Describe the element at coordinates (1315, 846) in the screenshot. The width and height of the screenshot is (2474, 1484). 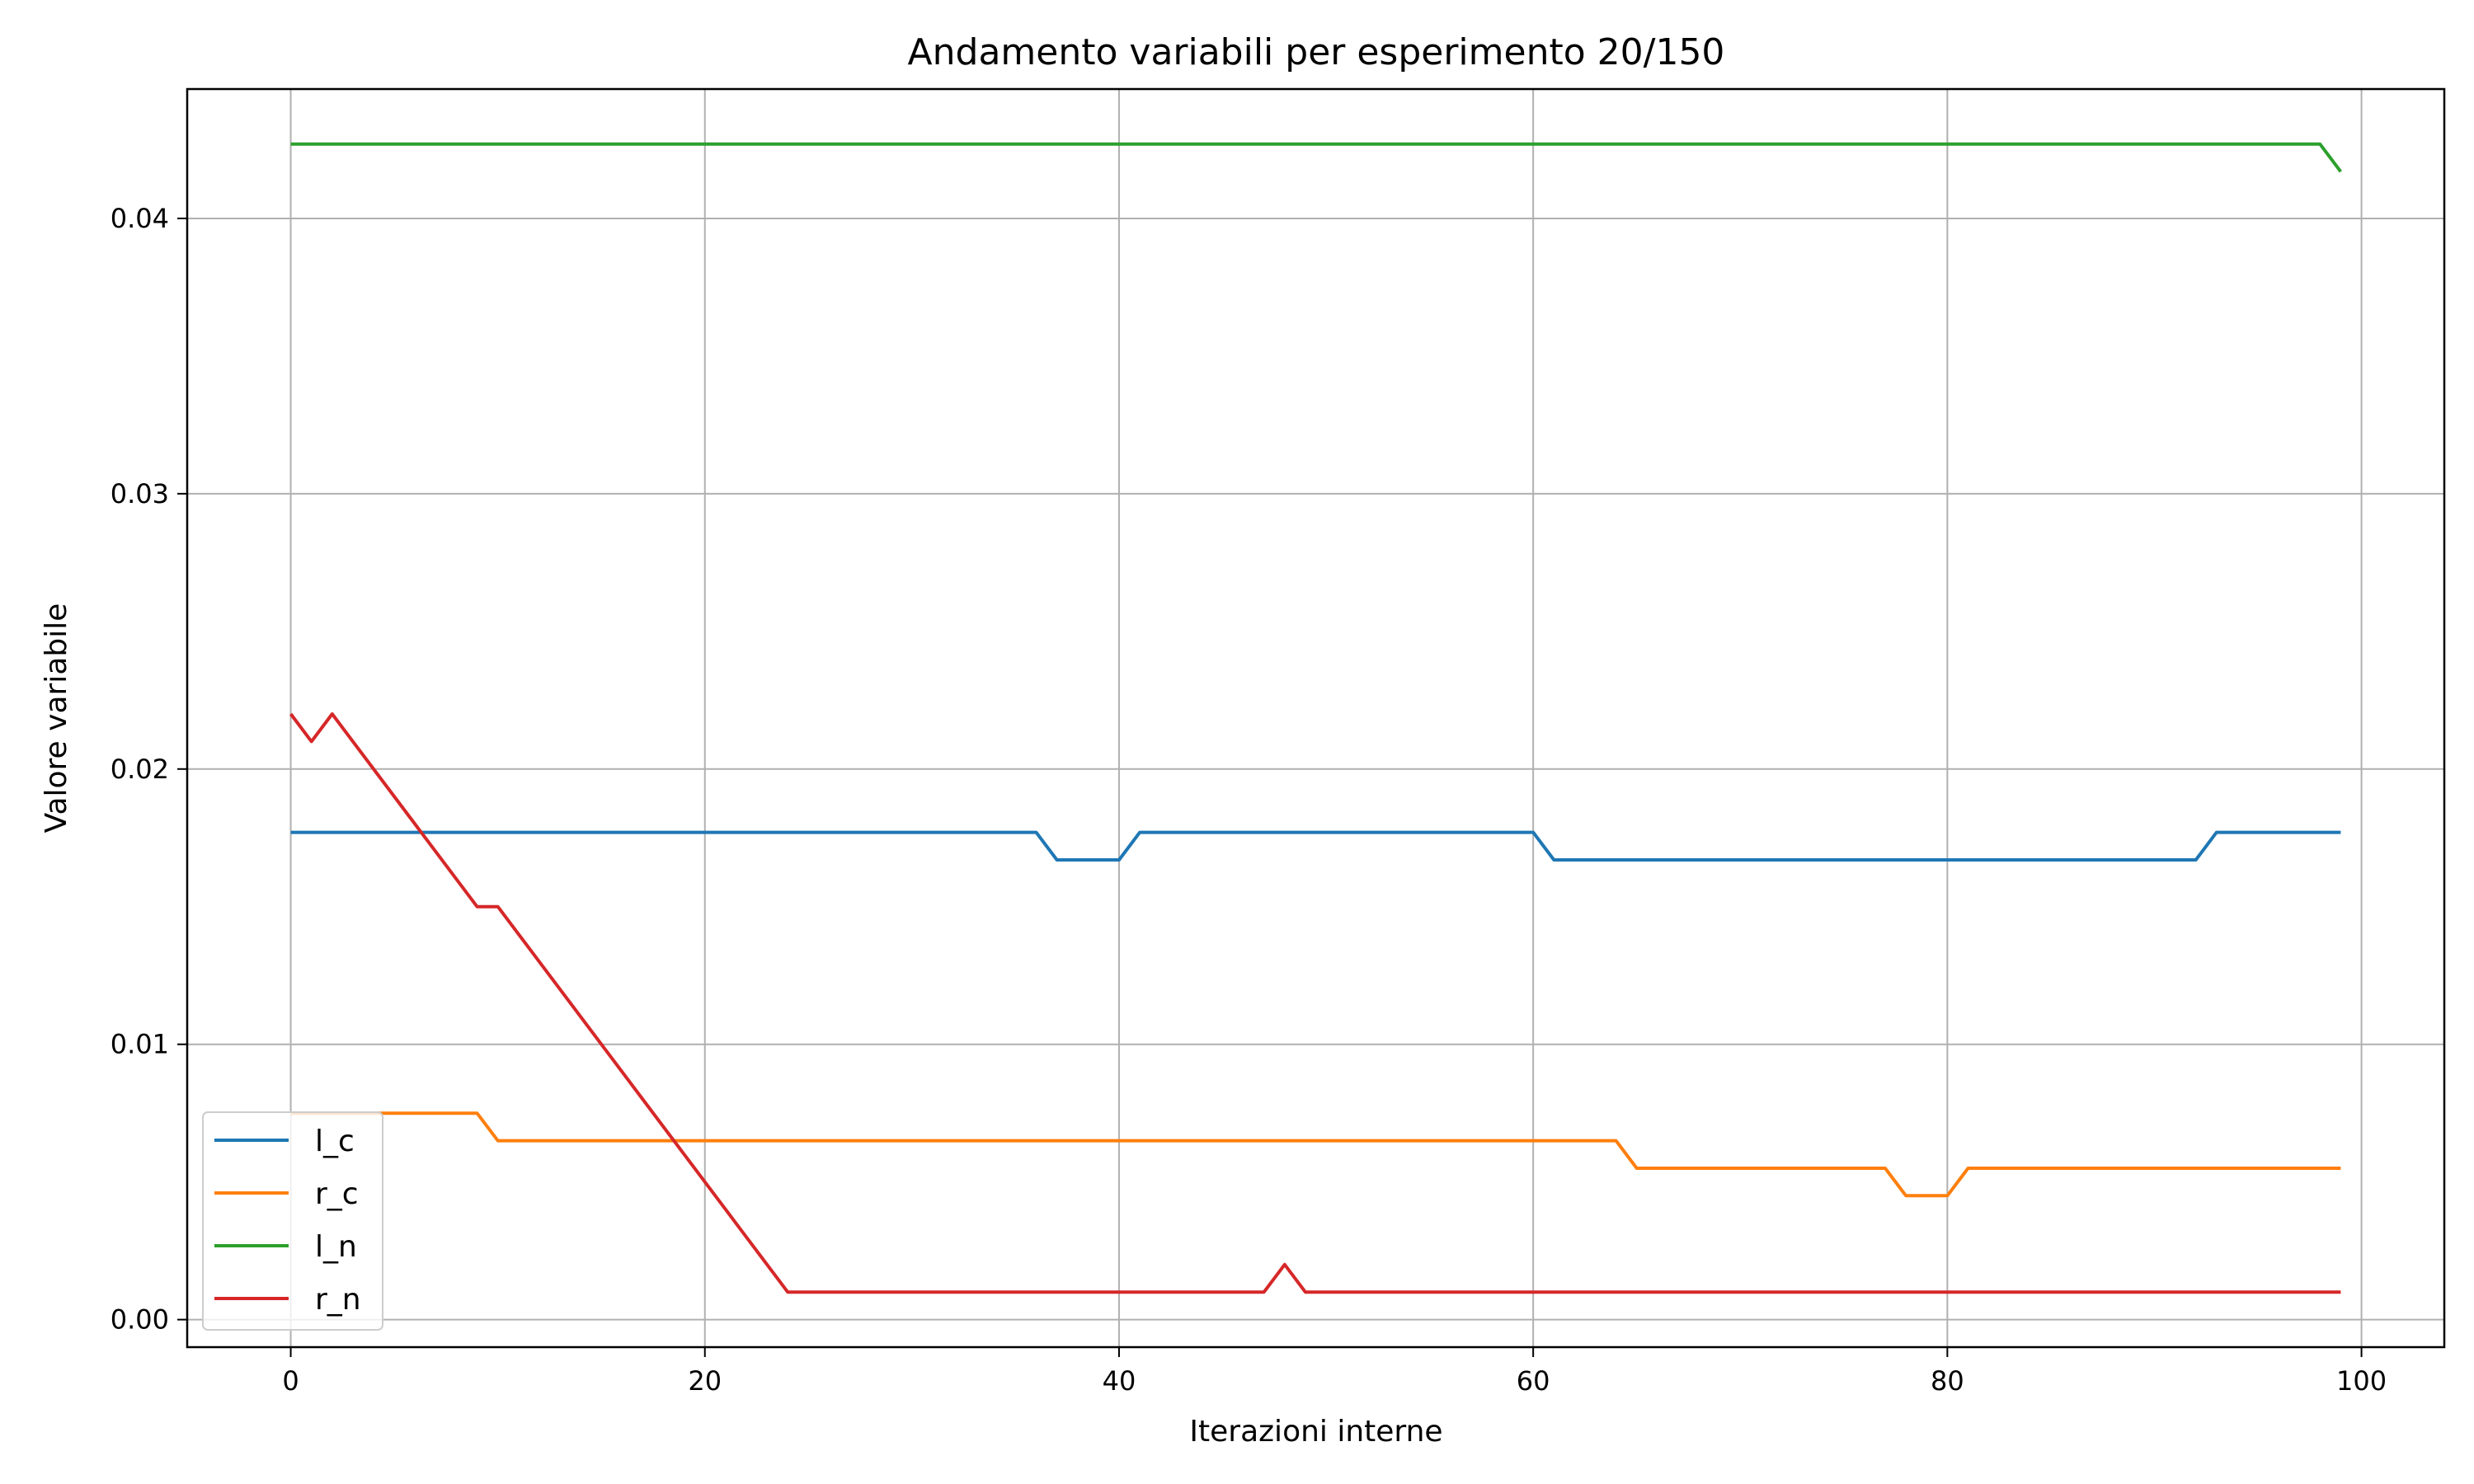
I see `series-line-l-c` at that location.